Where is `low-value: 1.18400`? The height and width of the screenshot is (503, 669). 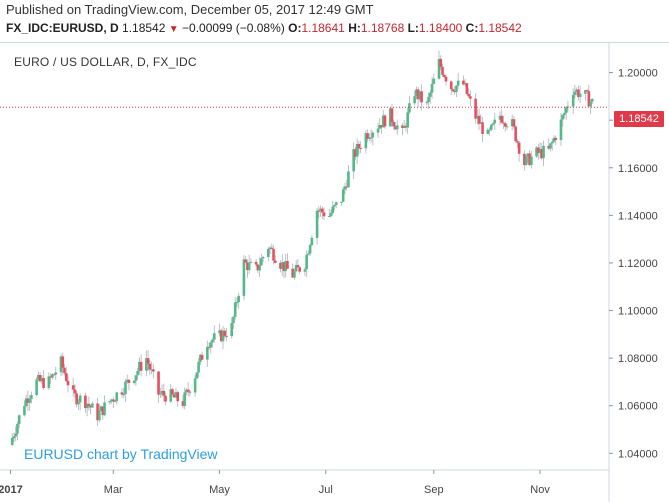
low-value: 1.18400 is located at coordinates (440, 28).